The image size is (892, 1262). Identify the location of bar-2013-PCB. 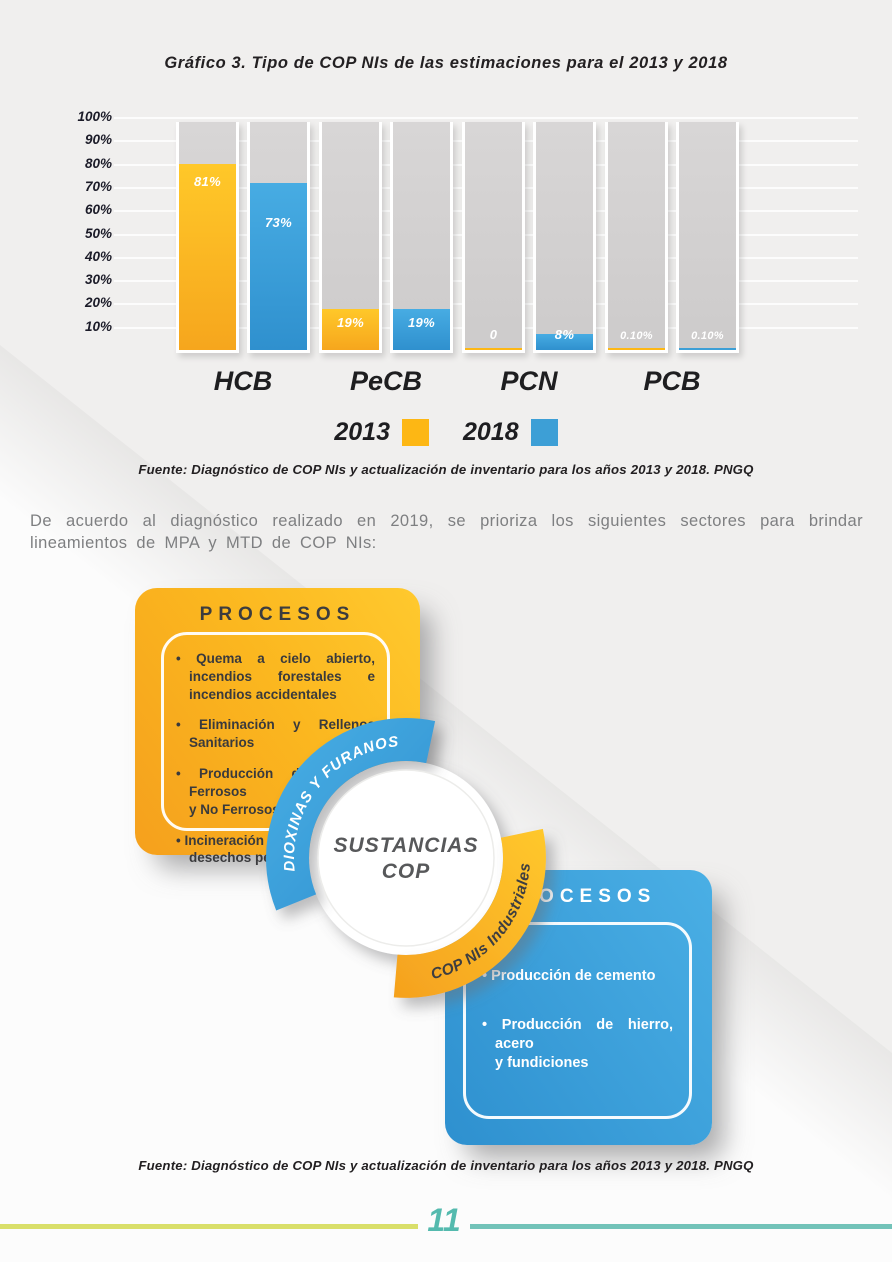
(636, 349).